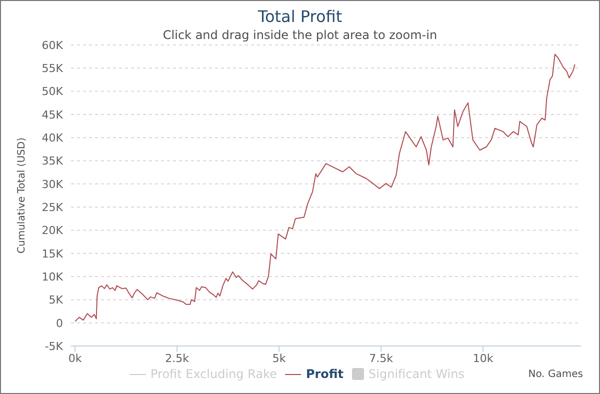 The image size is (600, 394). I want to click on y-tick-label: 5K, so click(56, 300).